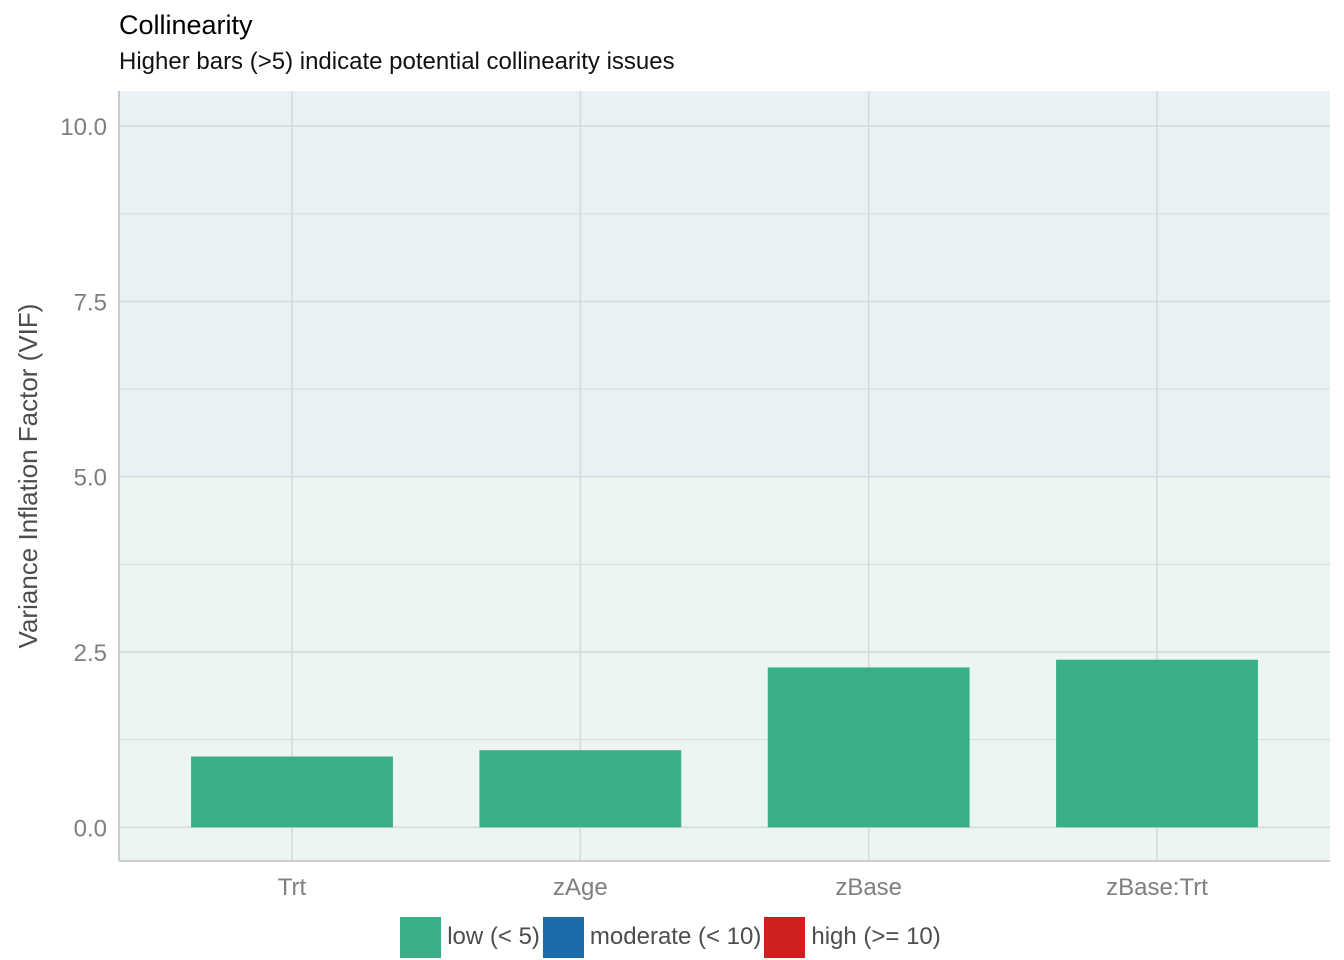  What do you see at coordinates (28, 476) in the screenshot?
I see `y-axis-title: Variance Inflation Factor (VIF)` at bounding box center [28, 476].